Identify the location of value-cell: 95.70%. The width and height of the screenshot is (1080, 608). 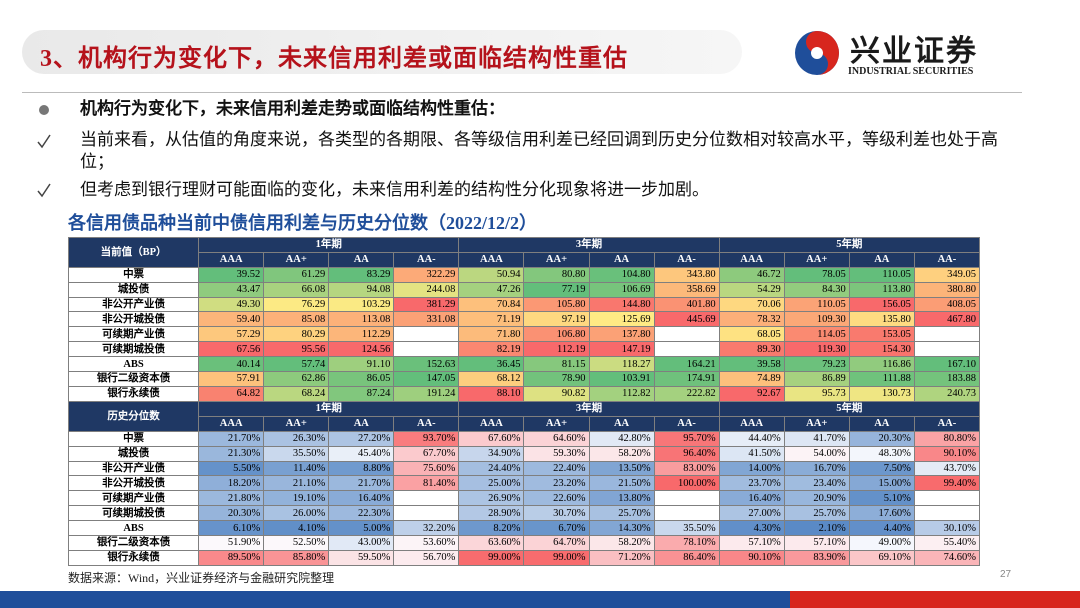
(686, 438).